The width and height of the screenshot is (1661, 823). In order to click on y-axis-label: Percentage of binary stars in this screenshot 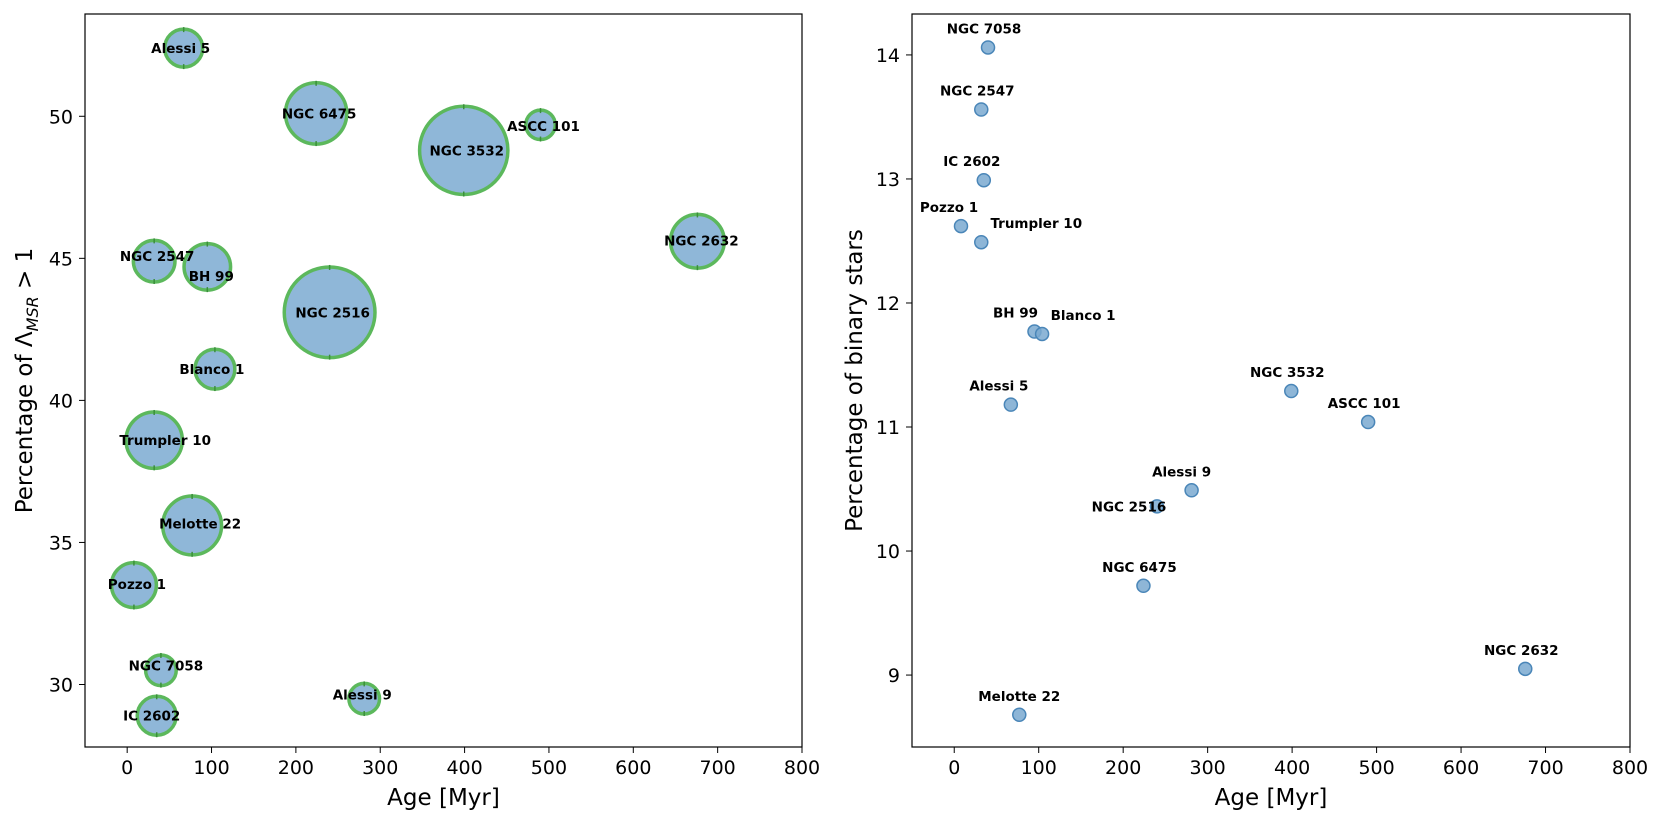, I will do `click(855, 380)`.